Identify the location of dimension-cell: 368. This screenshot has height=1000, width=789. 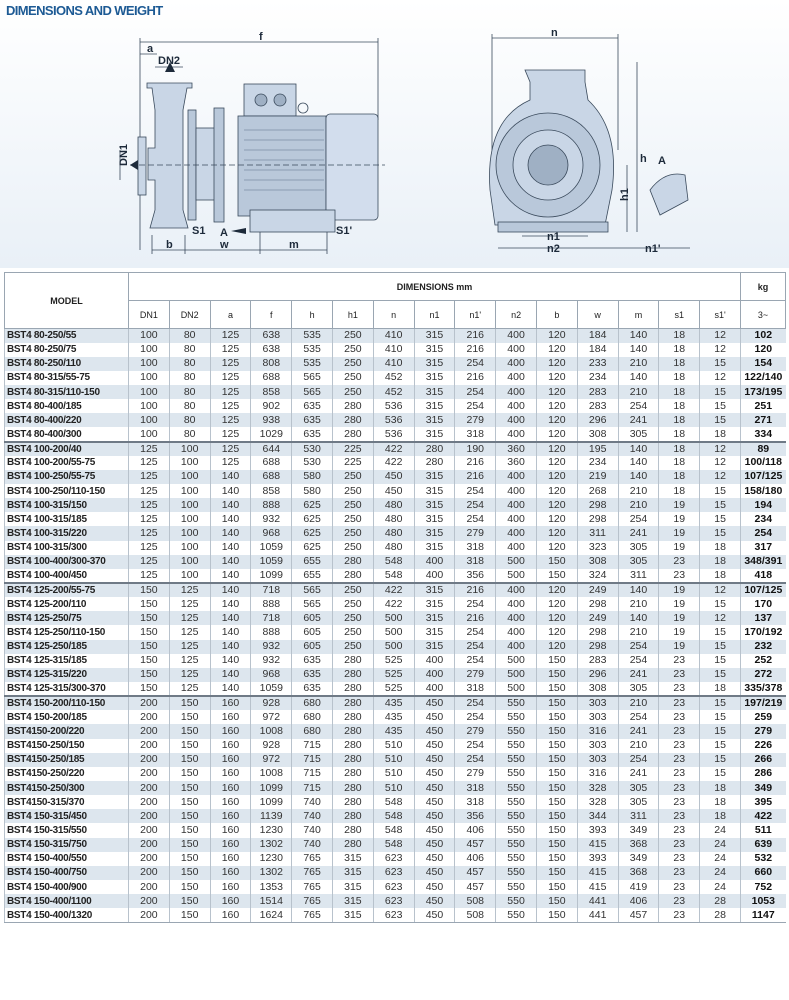
(638, 872).